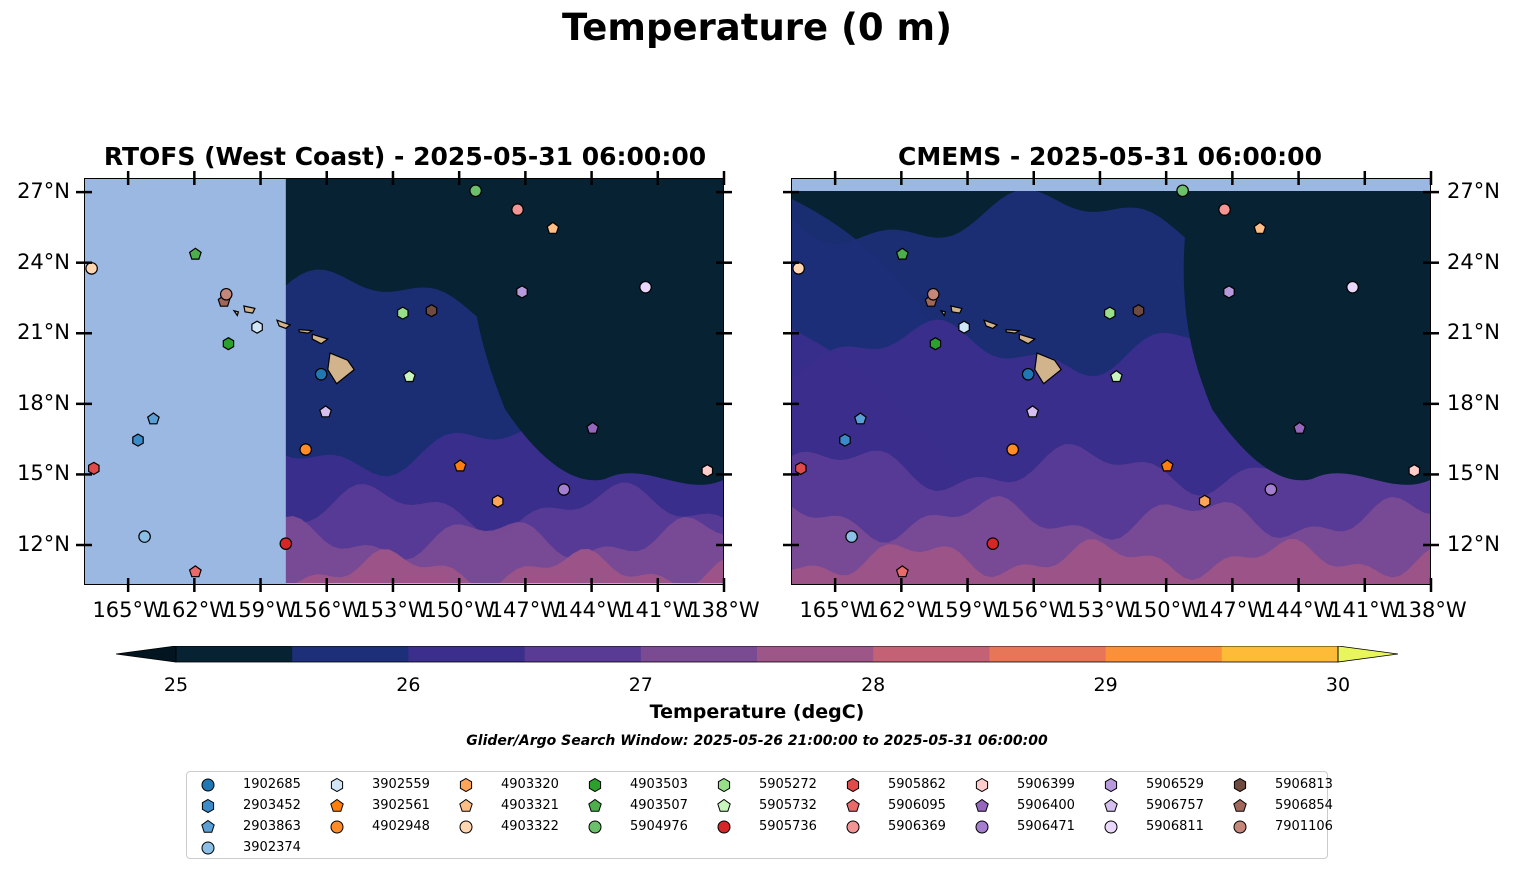 This screenshot has width=1514, height=889. What do you see at coordinates (260, 610) in the screenshot?
I see `lon-tick-left--159: 159°W` at bounding box center [260, 610].